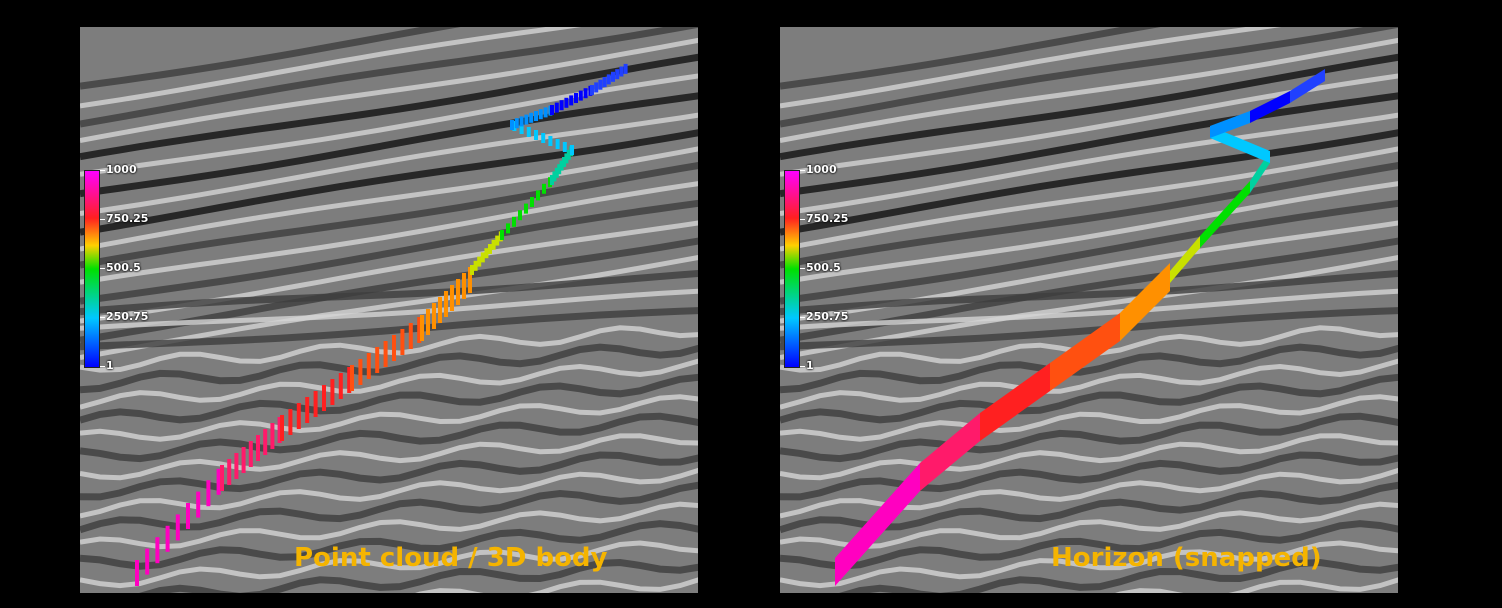 The height and width of the screenshot is (608, 1502). What do you see at coordinates (124, 317) in the screenshot?
I see `scale-tick-250: 250.75` at bounding box center [124, 317].